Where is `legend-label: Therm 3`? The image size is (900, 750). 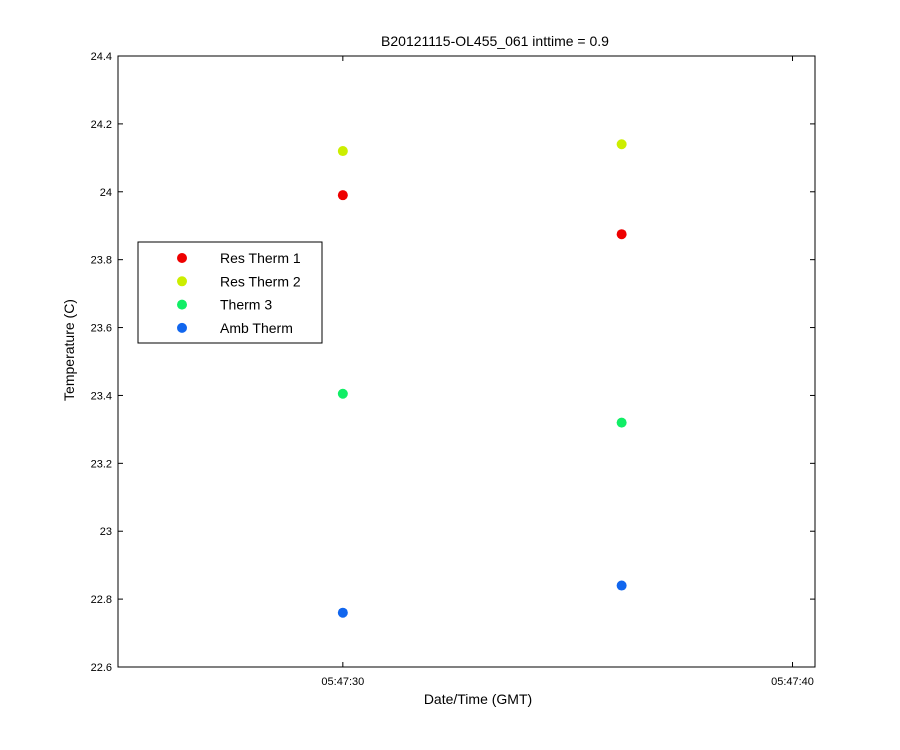 legend-label: Therm 3 is located at coordinates (246, 305).